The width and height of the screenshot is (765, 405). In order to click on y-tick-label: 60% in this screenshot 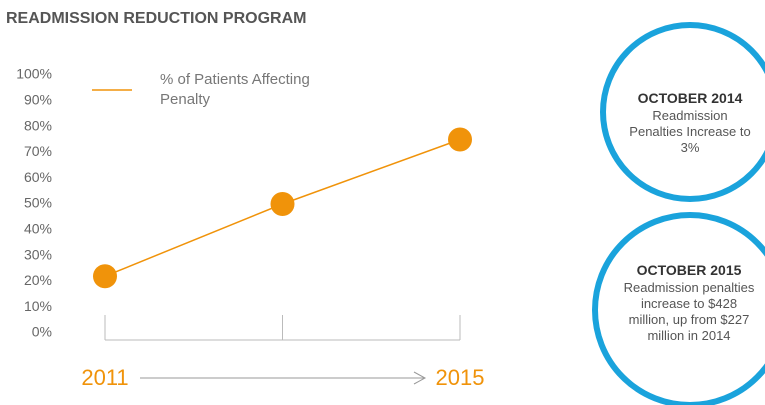, I will do `click(38, 177)`.